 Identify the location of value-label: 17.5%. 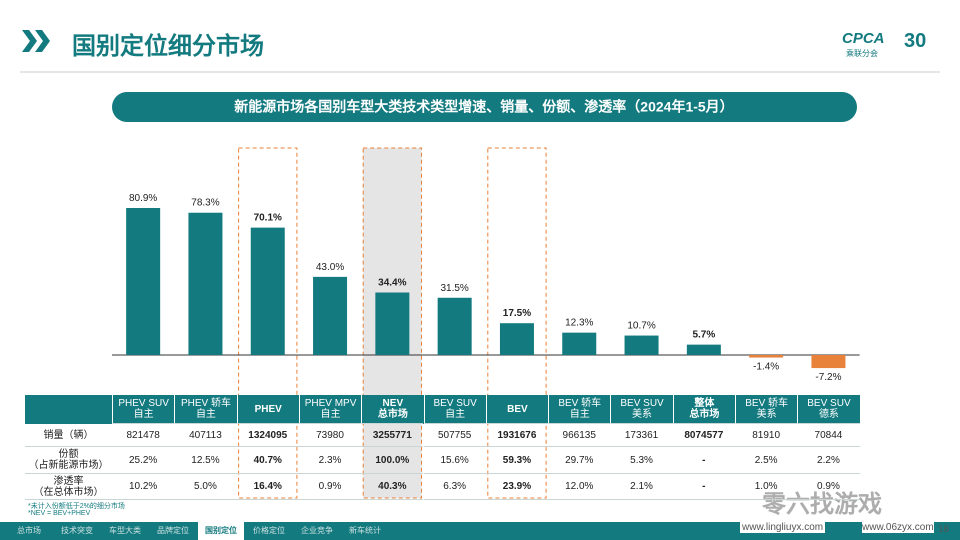
(517, 313).